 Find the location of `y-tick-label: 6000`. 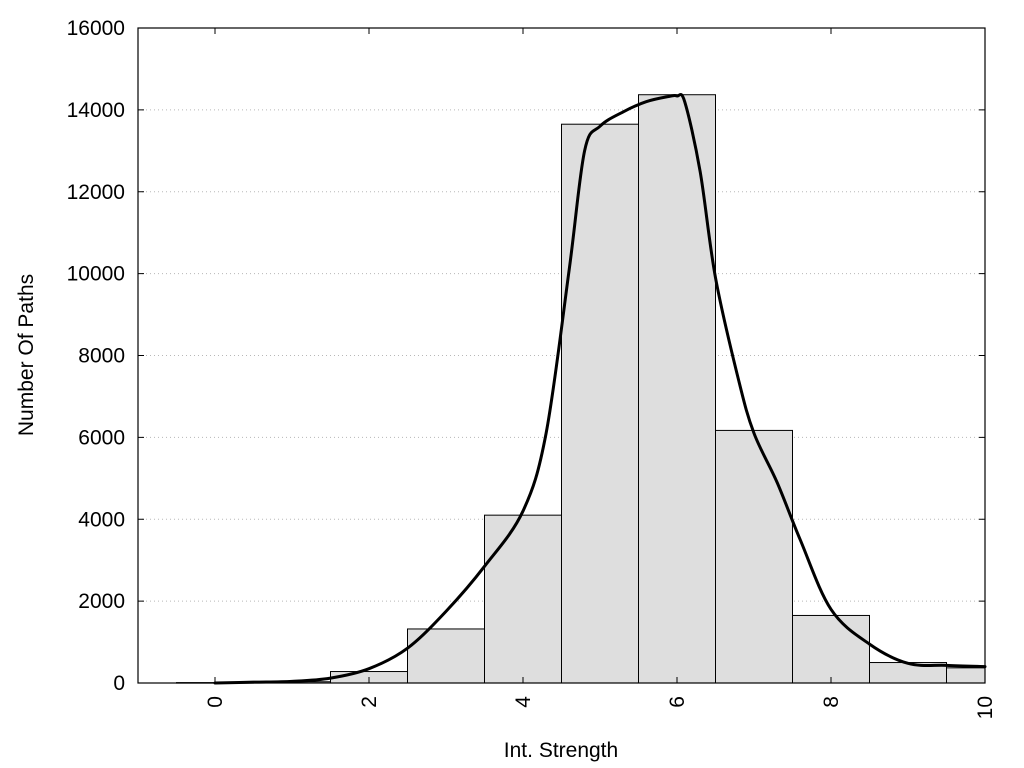

y-tick-label: 6000 is located at coordinates (101, 437).